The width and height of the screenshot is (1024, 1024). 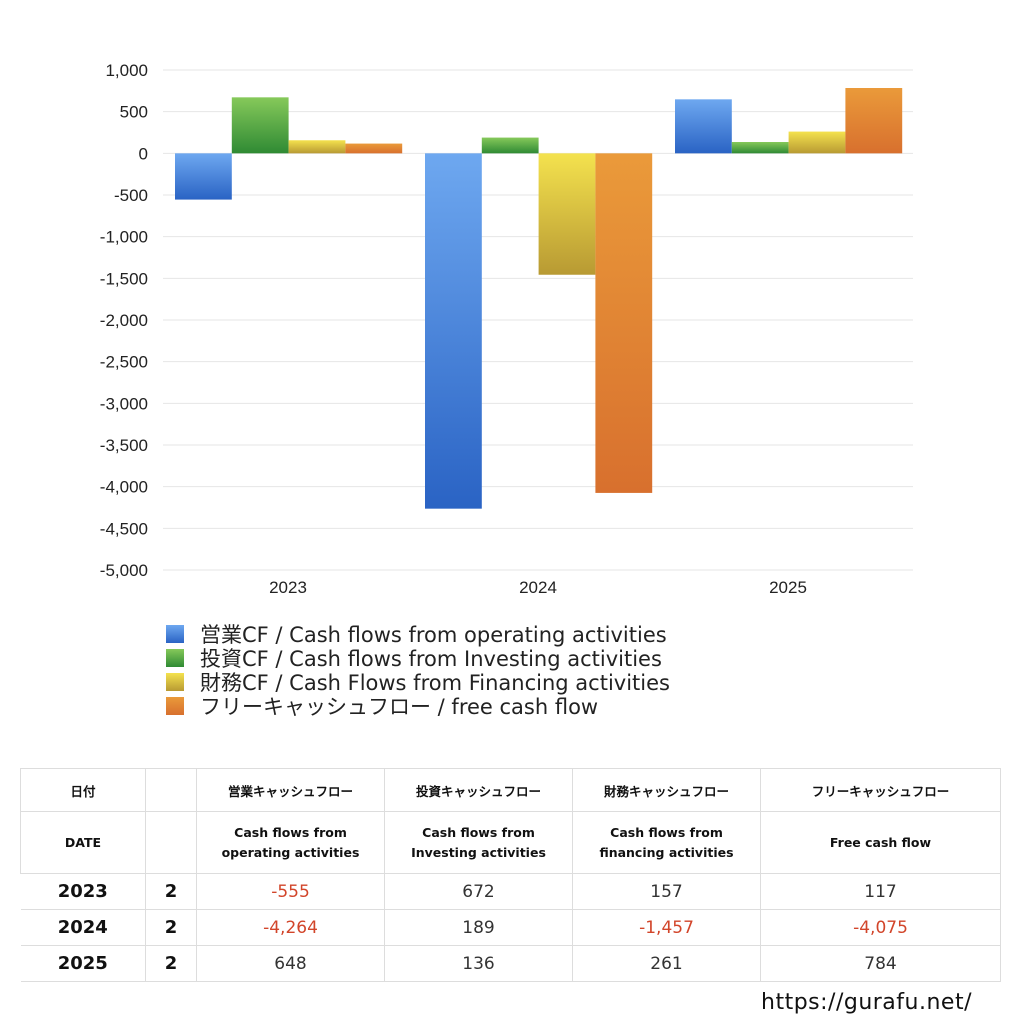 I want to click on cell-financing: -1,457, so click(x=666, y=927).